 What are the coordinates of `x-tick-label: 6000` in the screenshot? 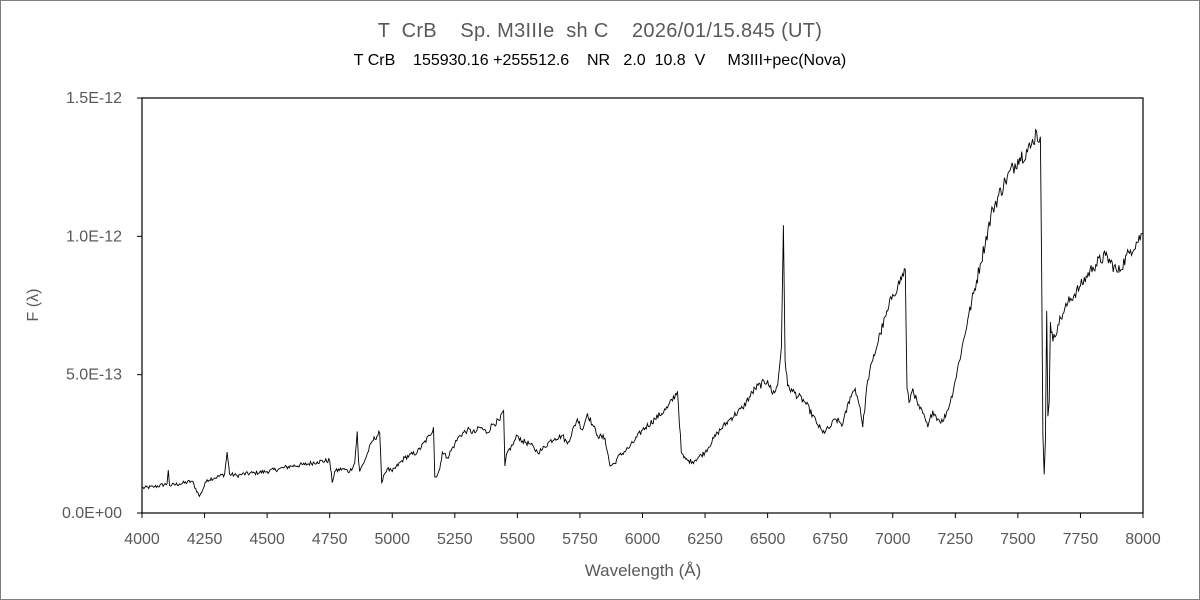 It's located at (643, 539).